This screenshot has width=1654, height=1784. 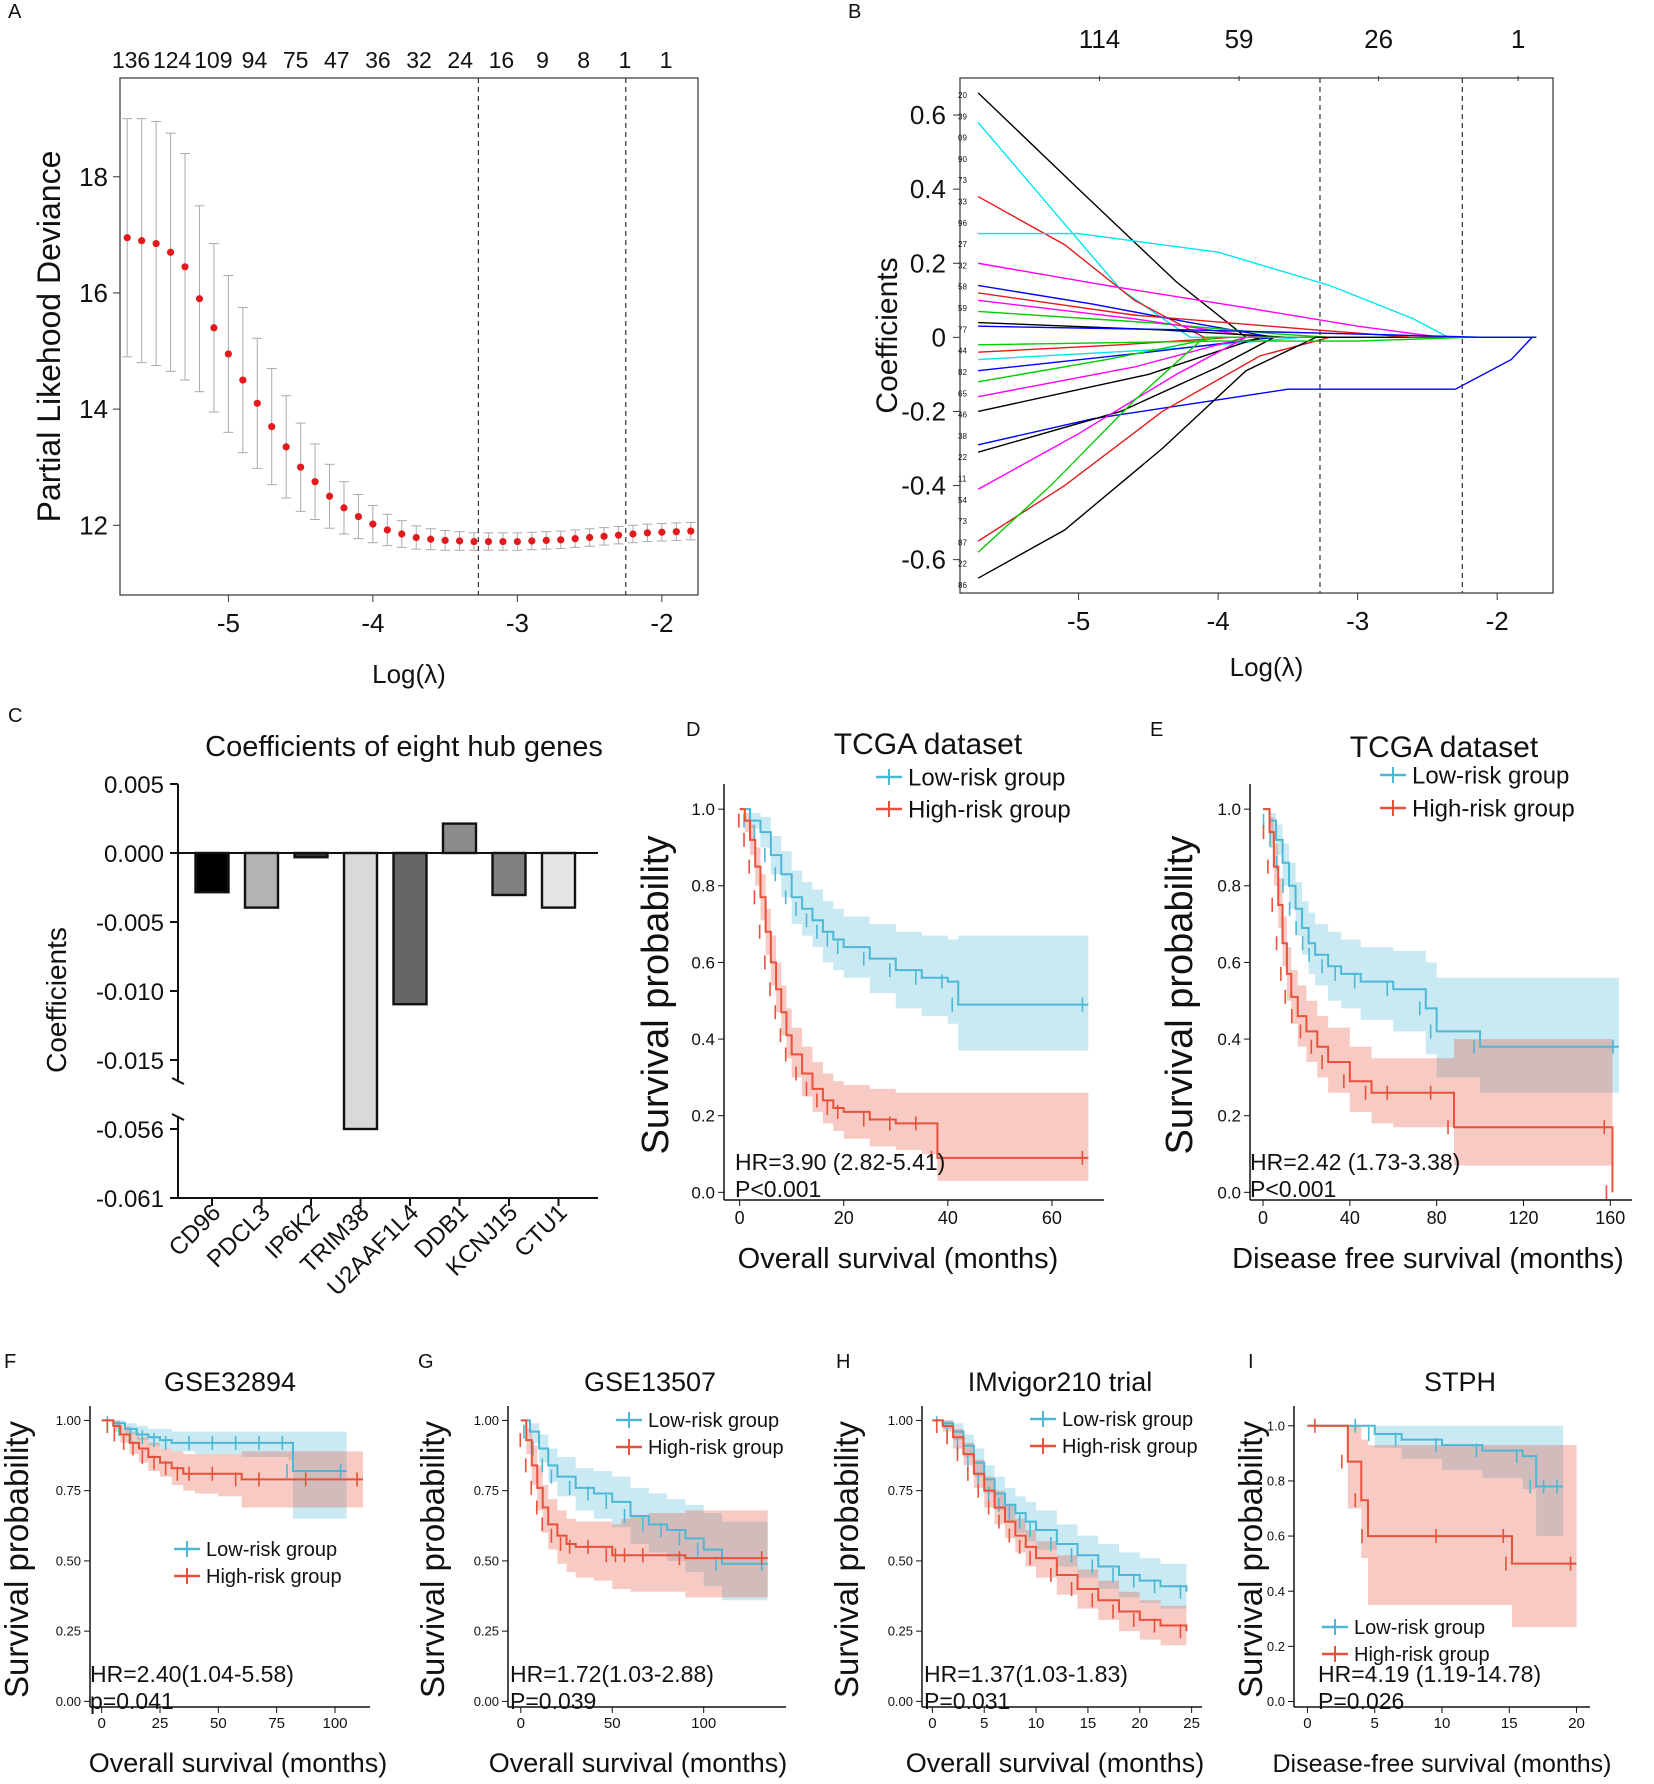 I want to click on plot-frame, so click(x=1256, y=335).